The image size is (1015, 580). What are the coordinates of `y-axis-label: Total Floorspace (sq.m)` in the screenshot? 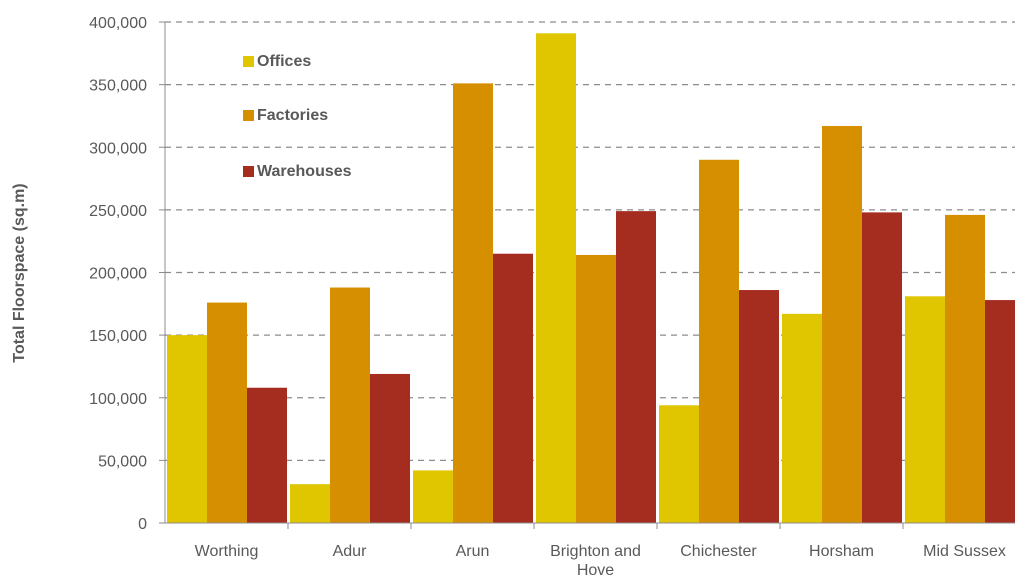 It's located at (19, 272).